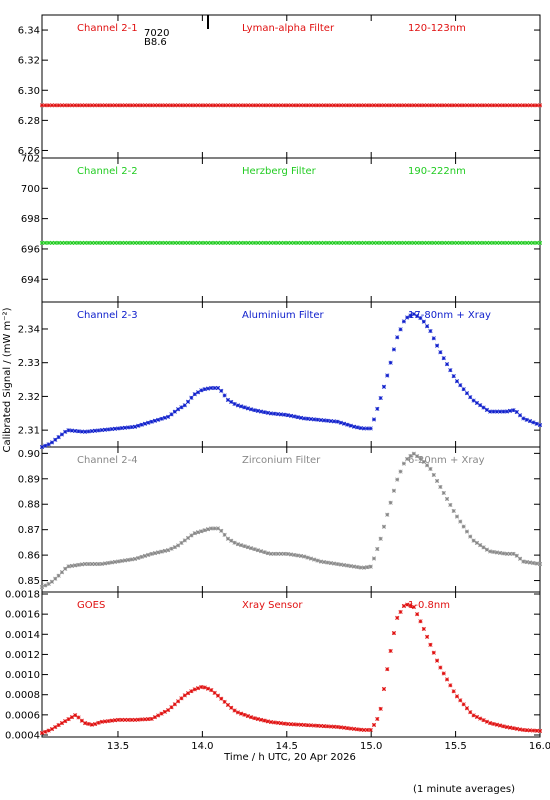 Image resolution: width=550 pixels, height=800 pixels. Describe the element at coordinates (272, 605) in the screenshot. I see `filter-label: Xray Sensor` at that location.